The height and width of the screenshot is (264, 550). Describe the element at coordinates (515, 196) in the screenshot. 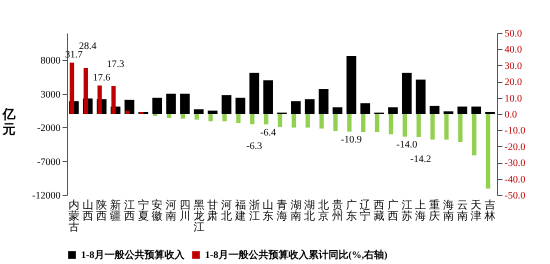

I see `y2-tick-label: -50.0` at that location.